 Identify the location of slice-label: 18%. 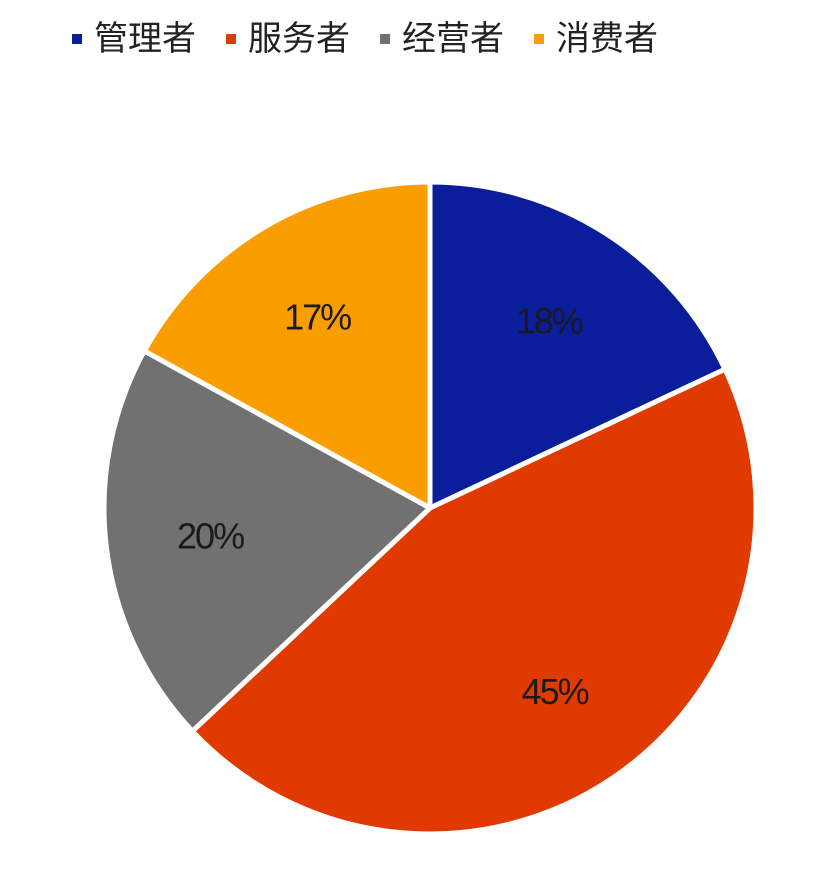
(549, 320).